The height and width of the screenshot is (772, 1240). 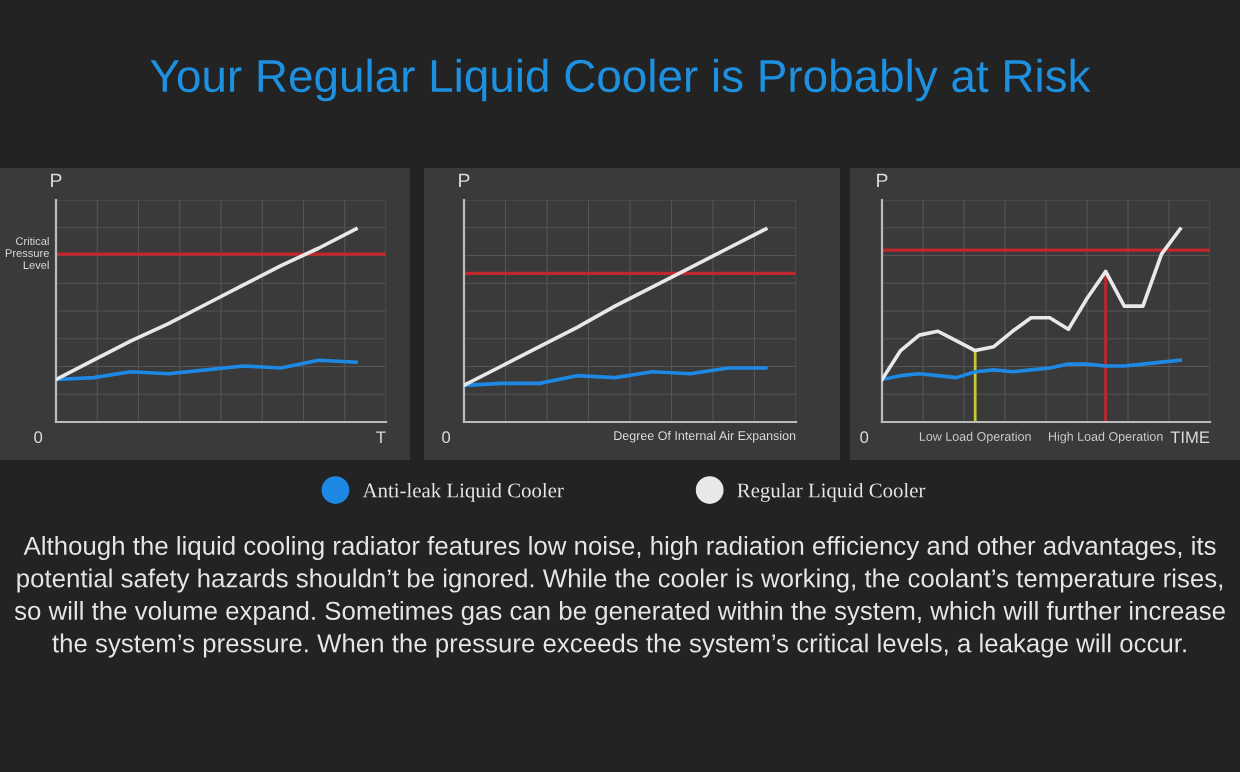 What do you see at coordinates (620, 80) in the screenshot?
I see `text: Your Regular Liquid Cooler is Probably at Risk` at bounding box center [620, 80].